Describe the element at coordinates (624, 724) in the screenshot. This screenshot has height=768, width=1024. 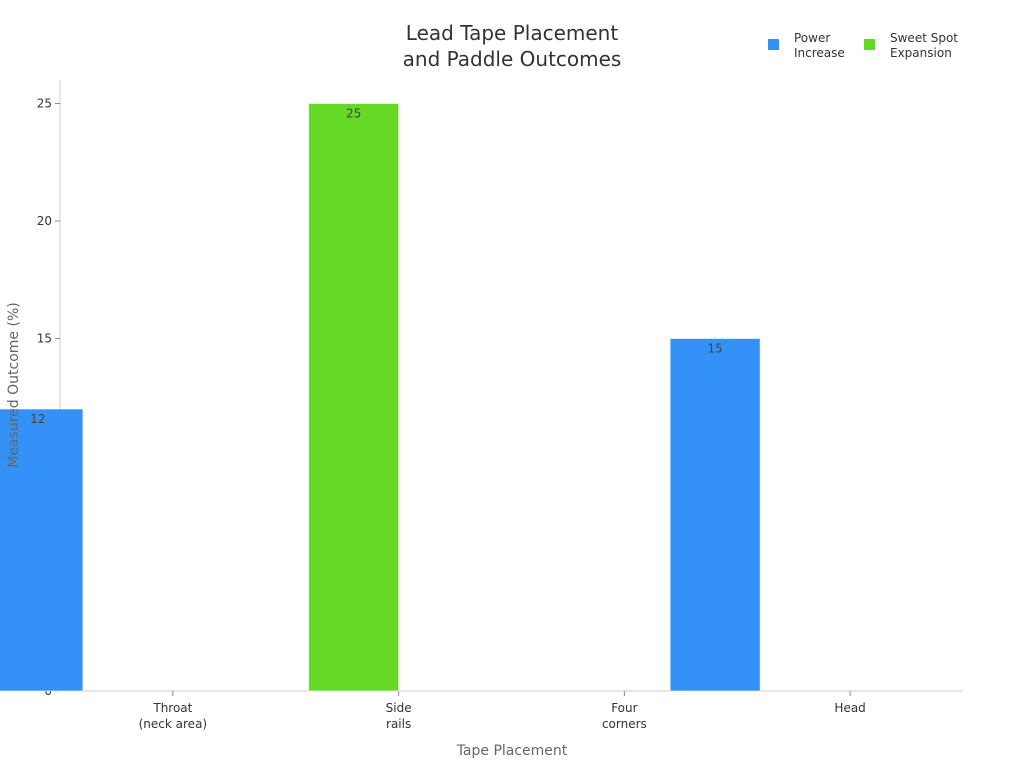
I see `x-tick-label-line: corners` at that location.